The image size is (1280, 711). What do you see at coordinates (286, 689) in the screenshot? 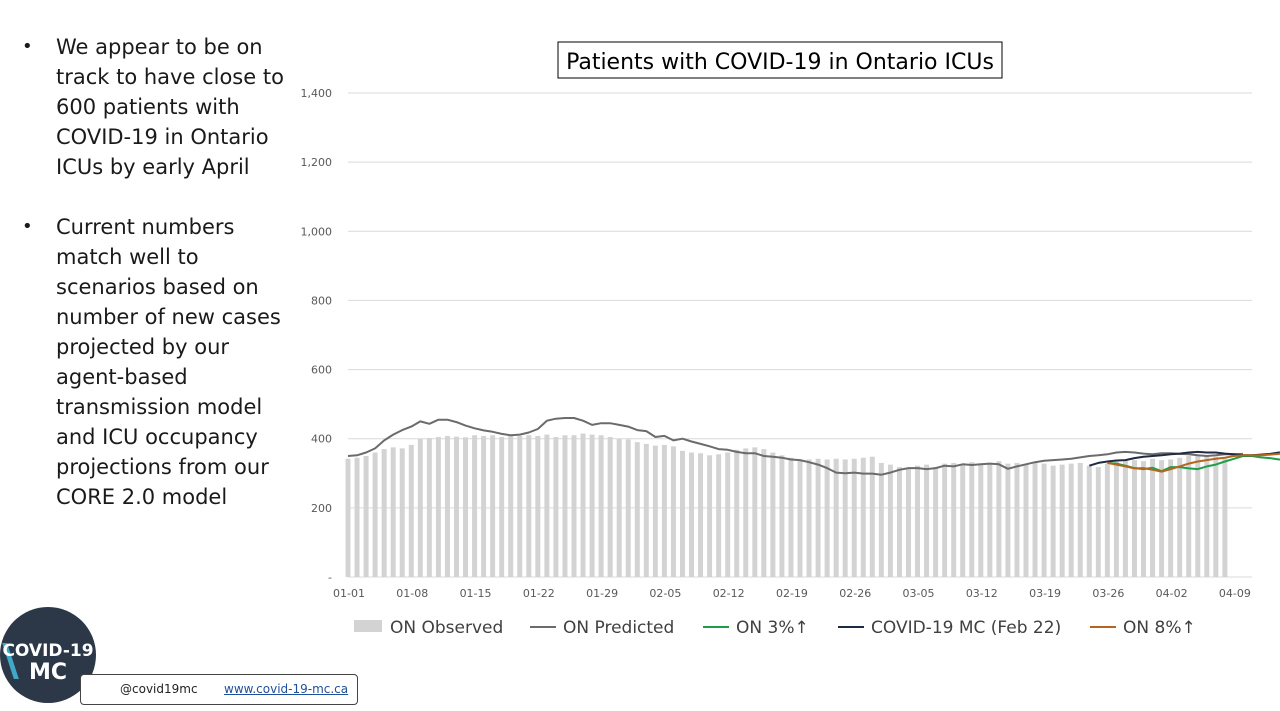
I see `website-link: www.covid-19-mc.ca` at bounding box center [286, 689].